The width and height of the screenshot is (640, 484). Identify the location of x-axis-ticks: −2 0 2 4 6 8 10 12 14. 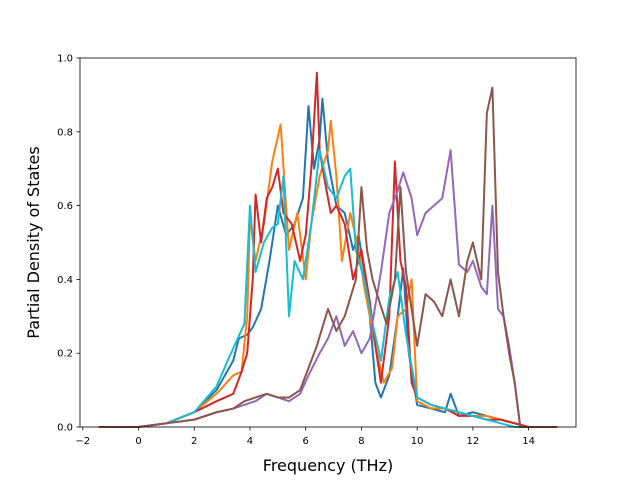
(305, 437).